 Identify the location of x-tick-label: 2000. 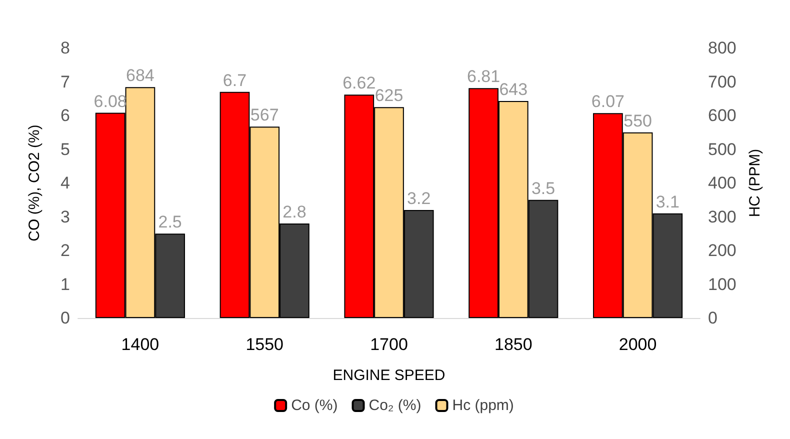
(637, 344).